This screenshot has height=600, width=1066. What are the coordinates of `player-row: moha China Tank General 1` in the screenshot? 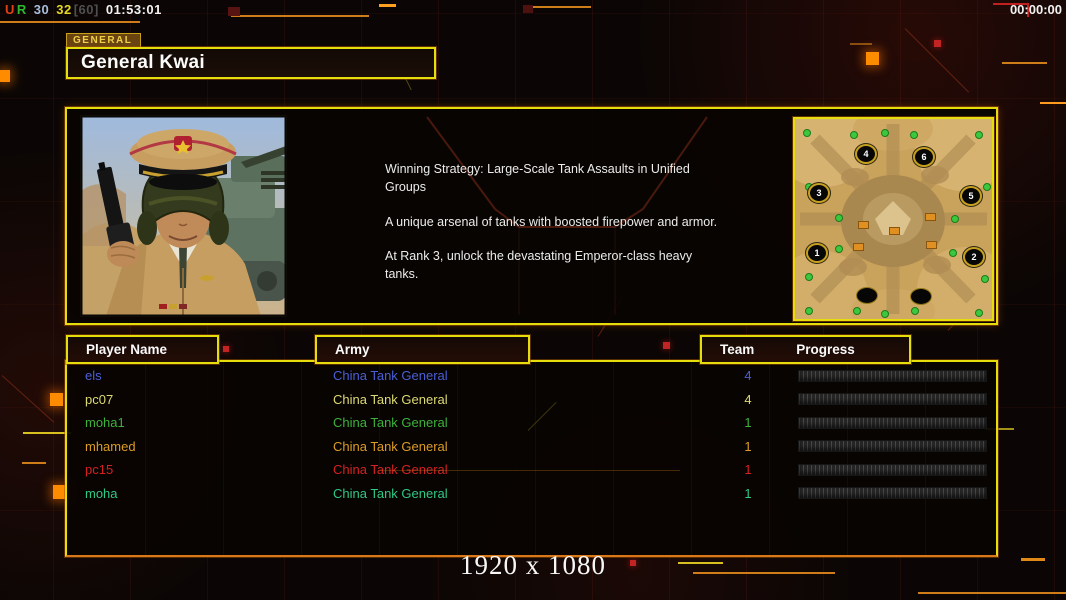 It's located at (531, 494).